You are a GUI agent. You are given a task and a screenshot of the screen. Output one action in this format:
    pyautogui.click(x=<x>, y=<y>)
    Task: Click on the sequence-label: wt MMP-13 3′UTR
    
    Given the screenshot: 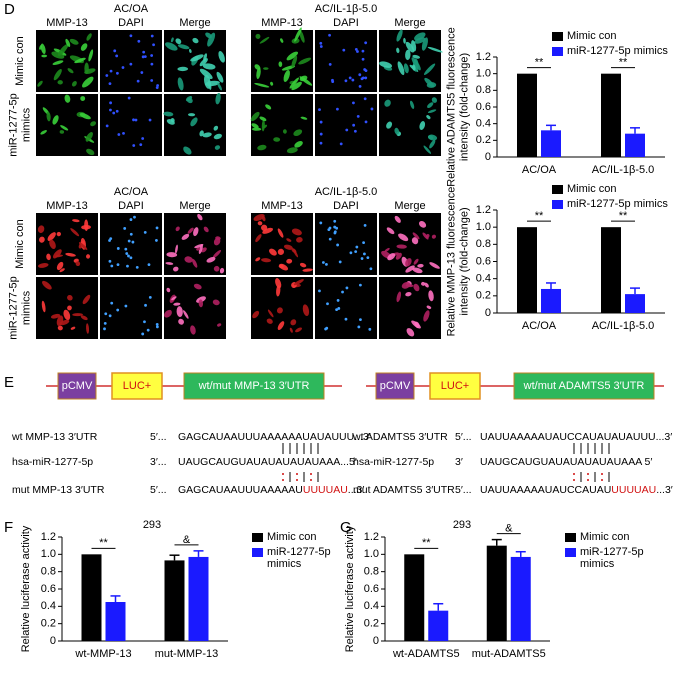 What is the action you would take?
    pyautogui.click(x=54, y=437)
    